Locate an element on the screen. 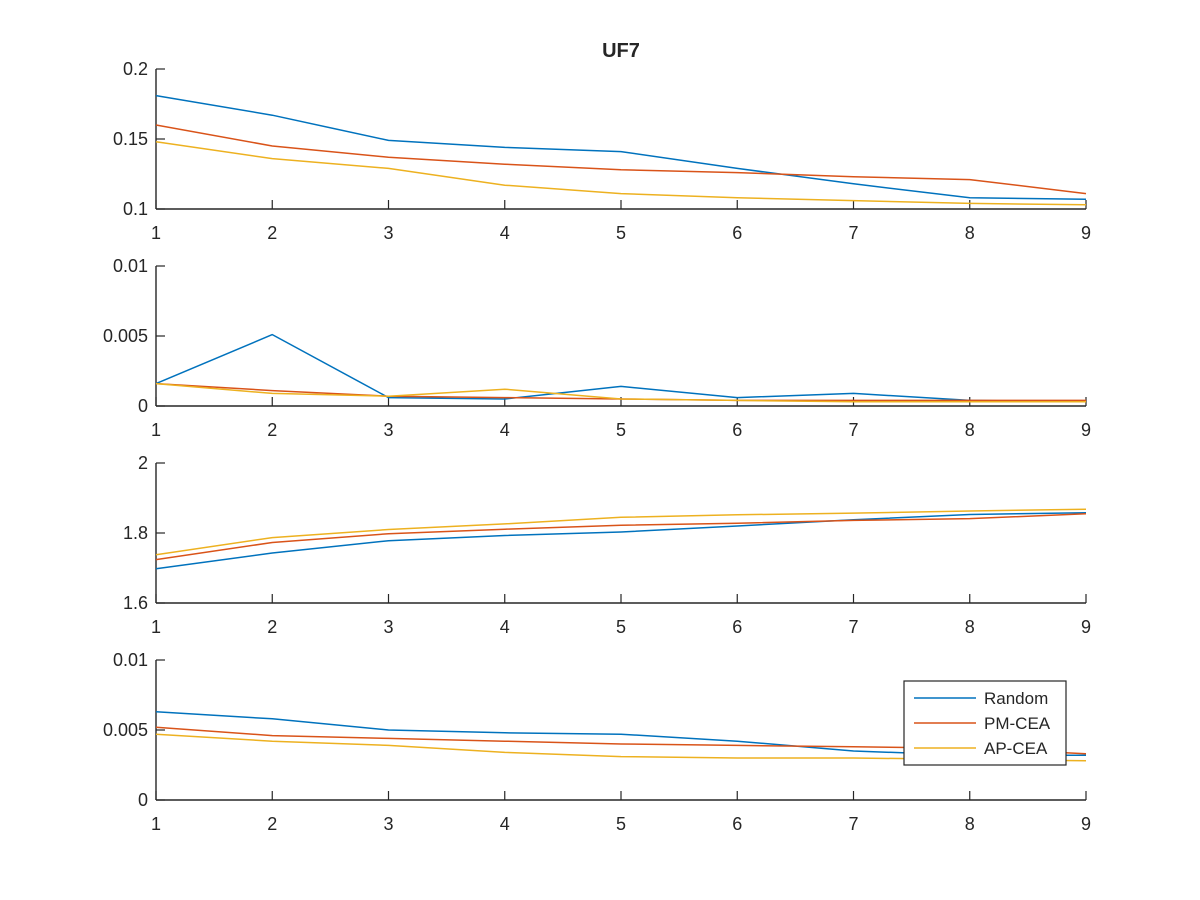 This screenshot has height=900, width=1200. chart-title: UF7 is located at coordinates (621, 51).